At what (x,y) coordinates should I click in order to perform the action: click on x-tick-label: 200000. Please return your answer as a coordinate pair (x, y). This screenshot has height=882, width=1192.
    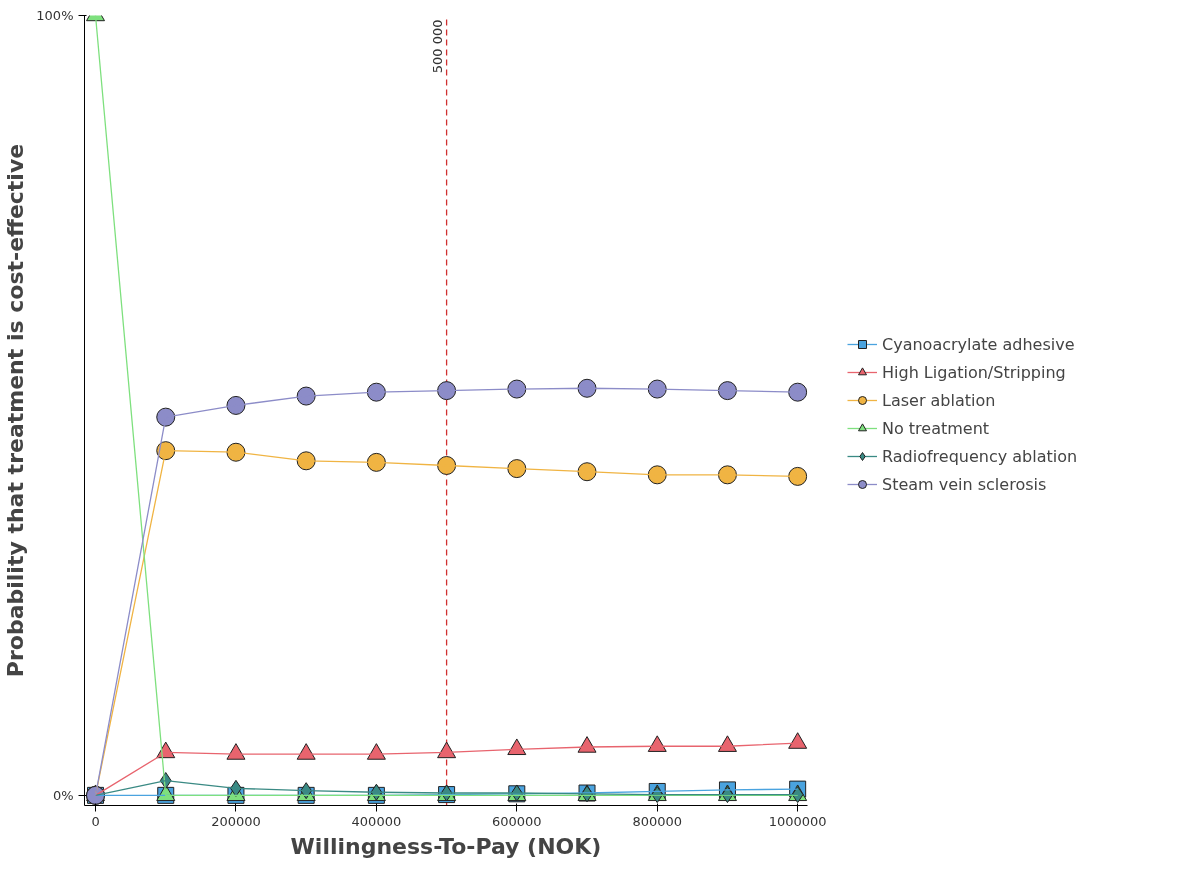
    Looking at the image, I should click on (236, 821).